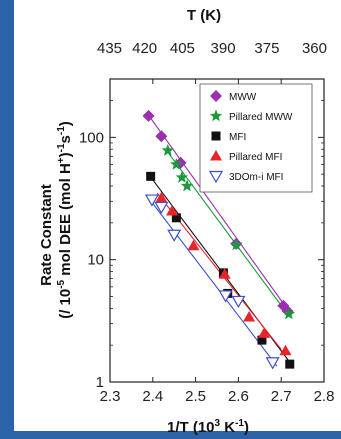 The width and height of the screenshot is (341, 439). Describe the element at coordinates (182, 48) in the screenshot. I see `top-tick-label: 405` at that location.